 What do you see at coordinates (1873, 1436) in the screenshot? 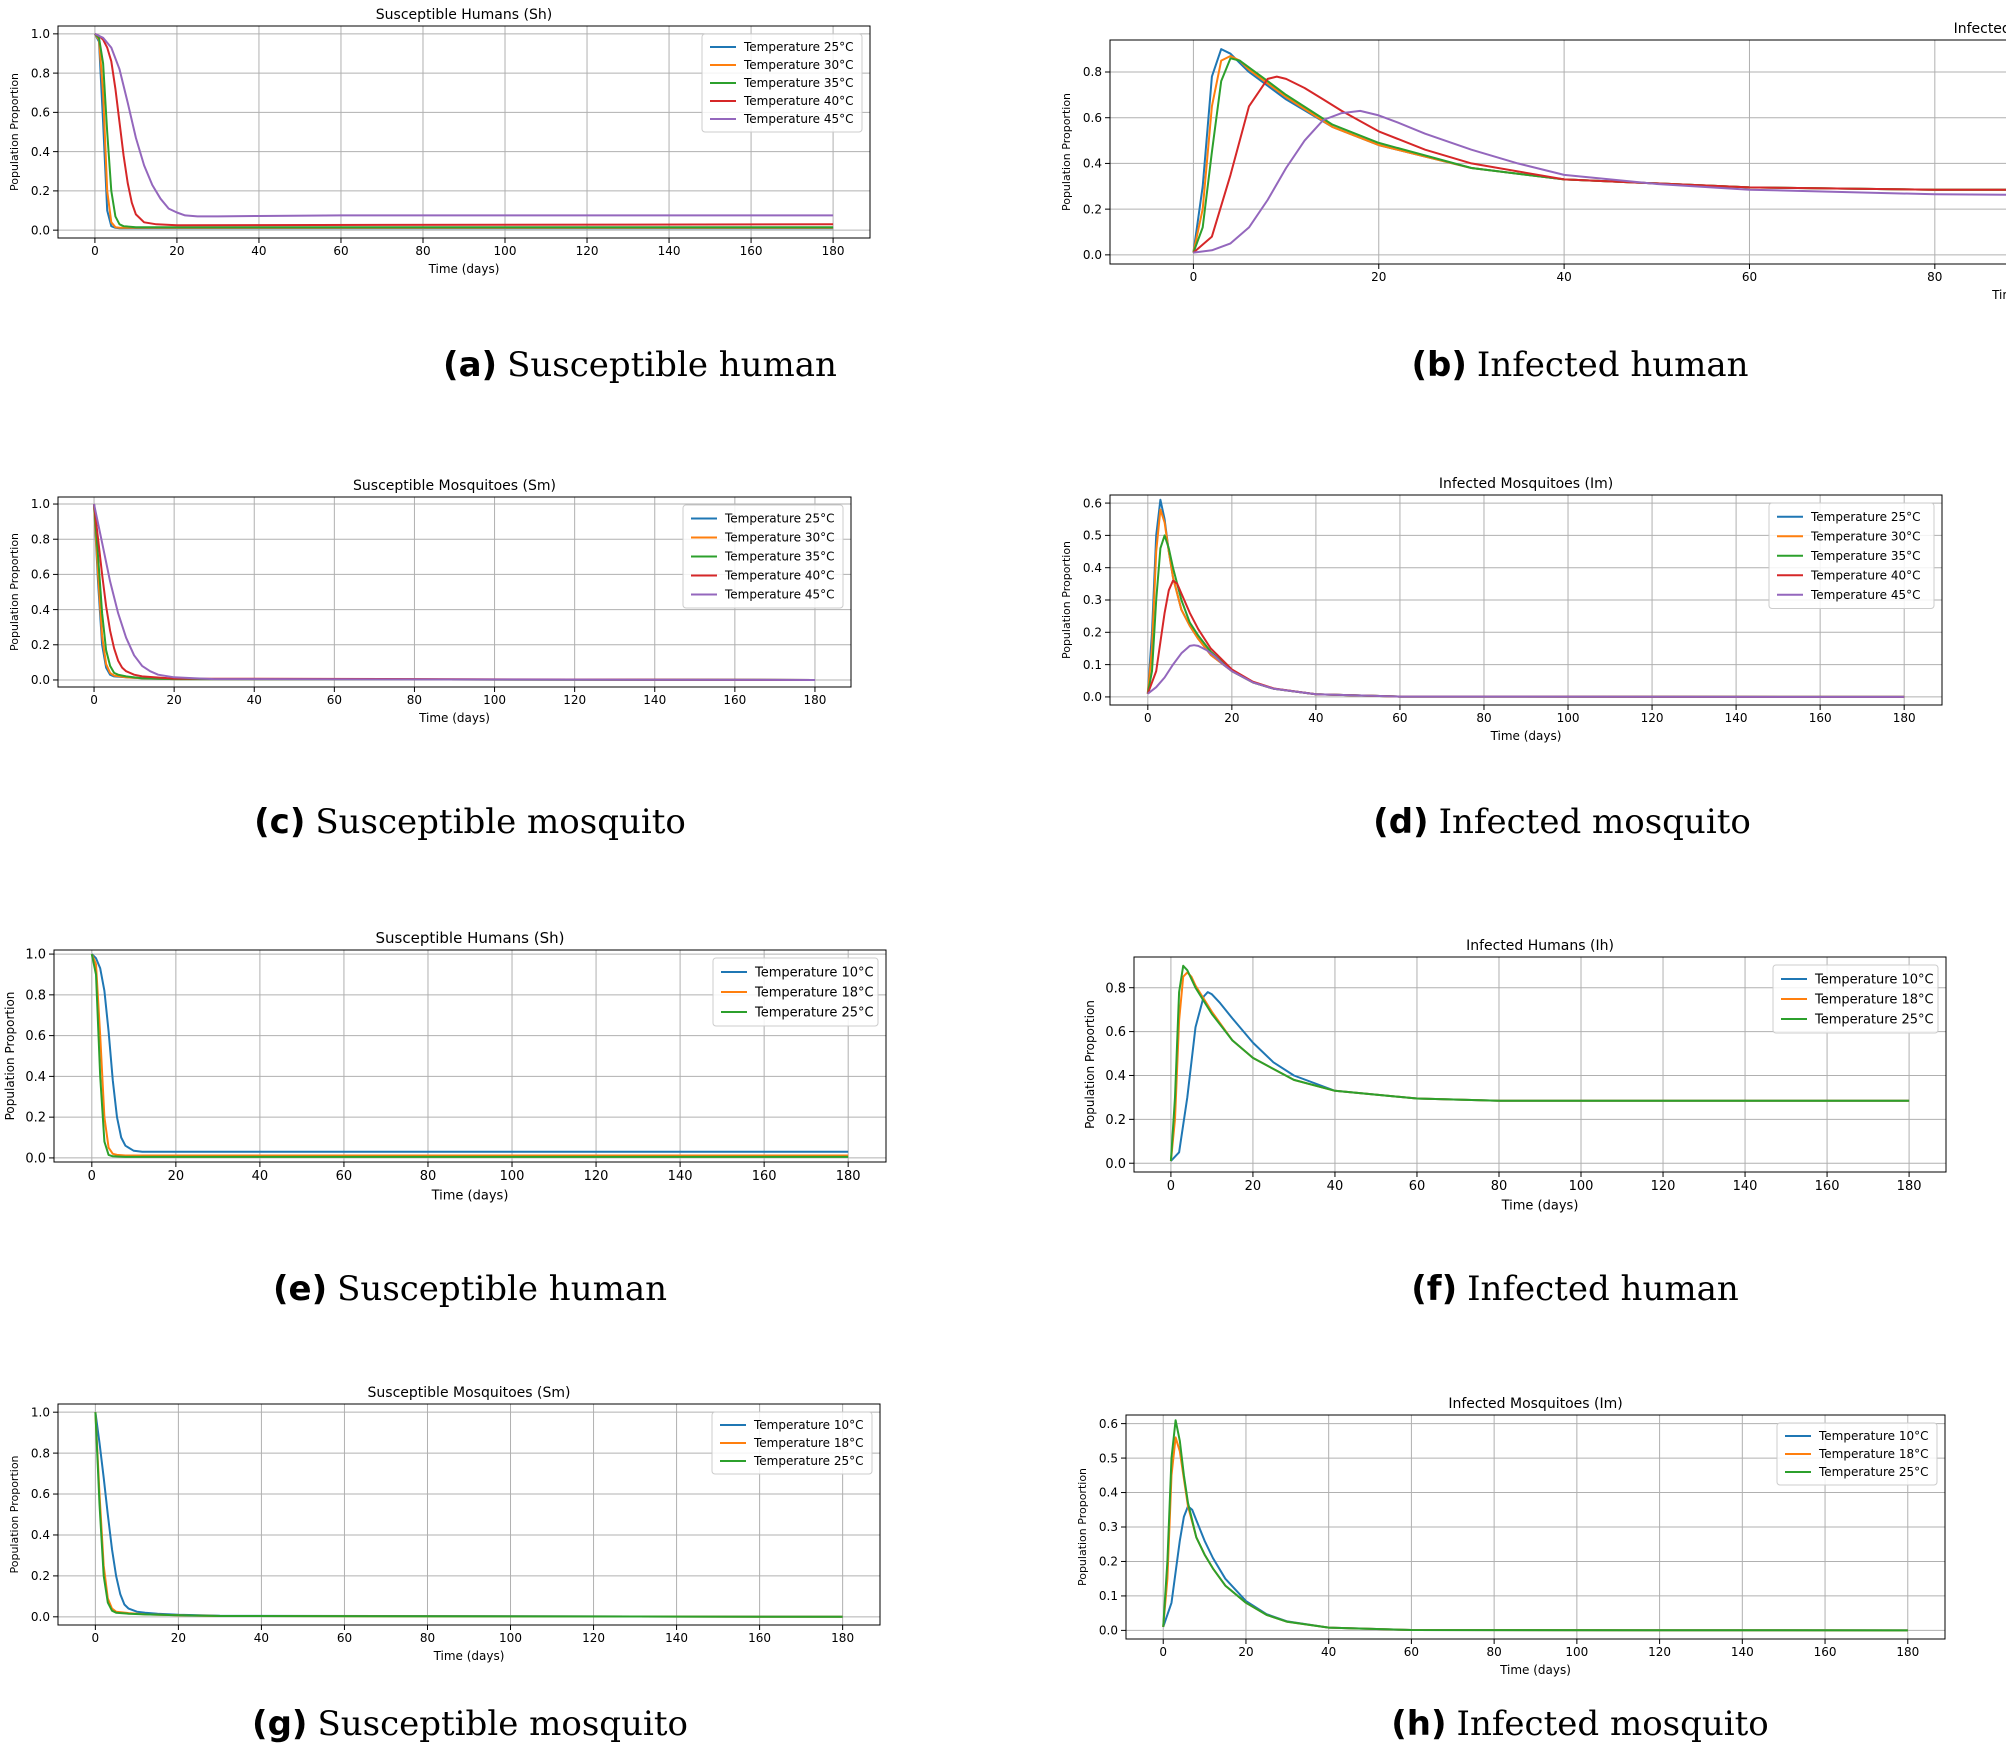
I see `legend-label: Temperature 10°C` at bounding box center [1873, 1436].